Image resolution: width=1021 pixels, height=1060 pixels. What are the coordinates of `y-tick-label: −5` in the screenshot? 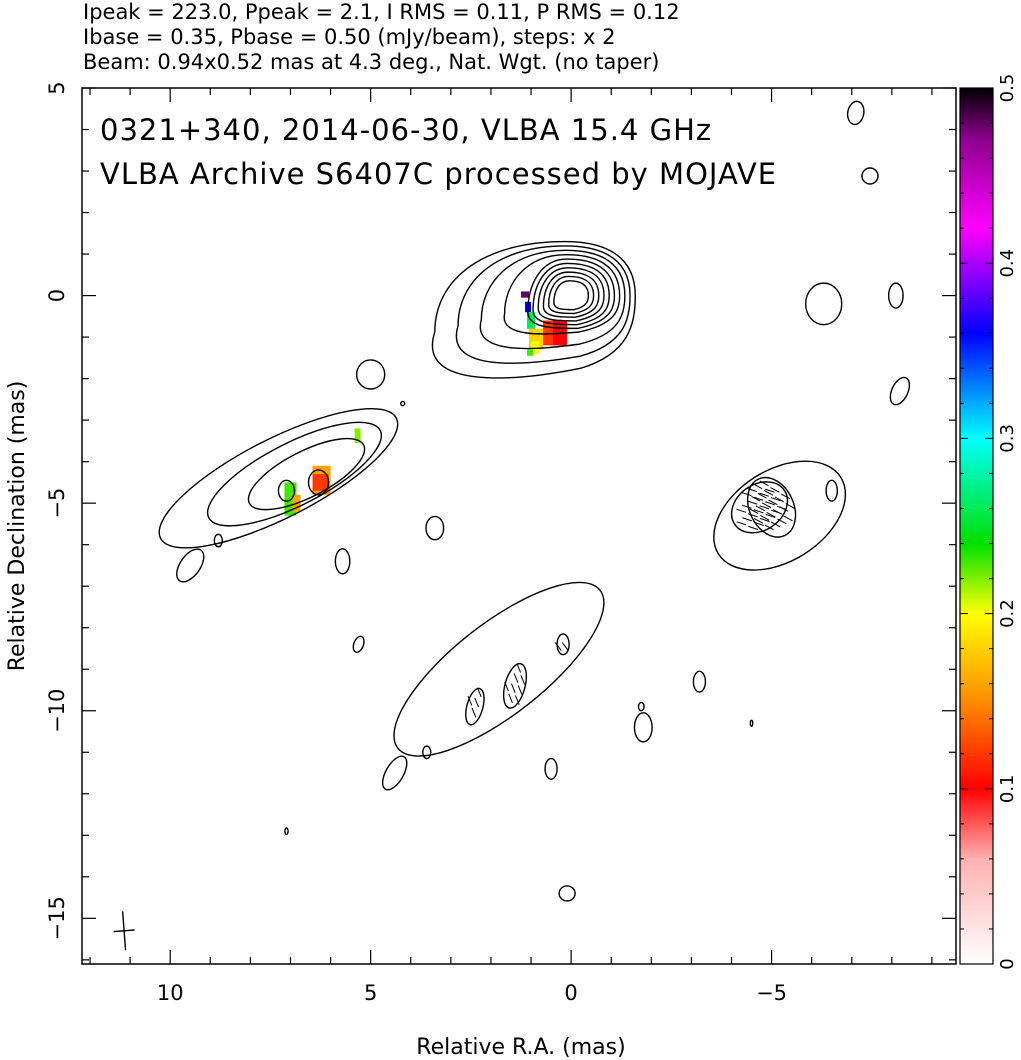 It's located at (57, 503).